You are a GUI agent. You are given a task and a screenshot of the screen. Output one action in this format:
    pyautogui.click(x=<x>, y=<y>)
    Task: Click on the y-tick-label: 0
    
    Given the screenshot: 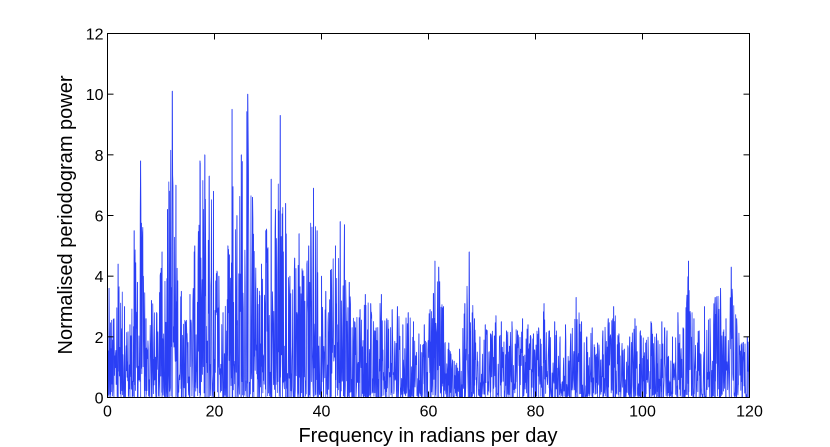 What is the action you would take?
    pyautogui.click(x=99, y=399)
    